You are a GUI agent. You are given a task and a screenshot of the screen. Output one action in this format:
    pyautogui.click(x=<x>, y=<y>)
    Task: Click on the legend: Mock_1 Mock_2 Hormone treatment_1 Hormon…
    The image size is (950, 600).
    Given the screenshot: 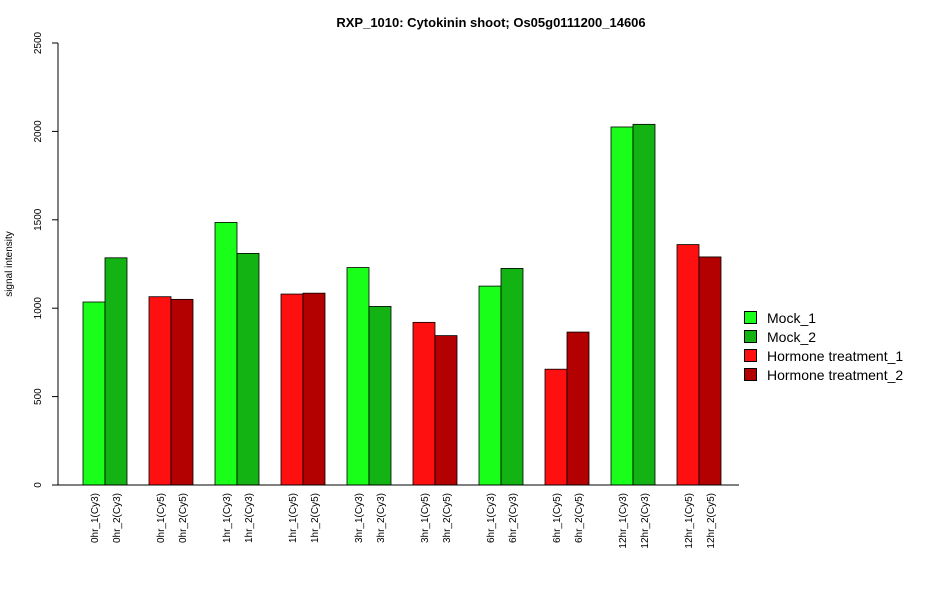 What is the action you would take?
    pyautogui.click(x=823, y=346)
    